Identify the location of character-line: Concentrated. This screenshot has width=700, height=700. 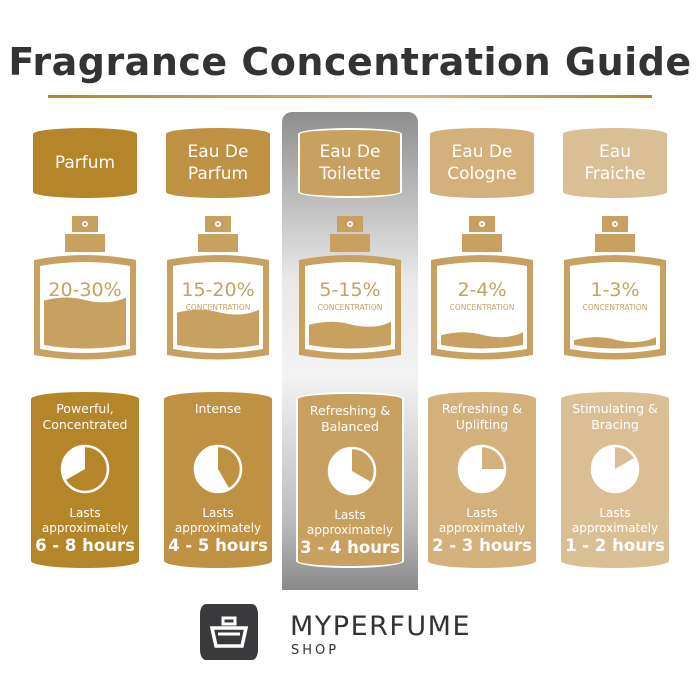
(85, 424).